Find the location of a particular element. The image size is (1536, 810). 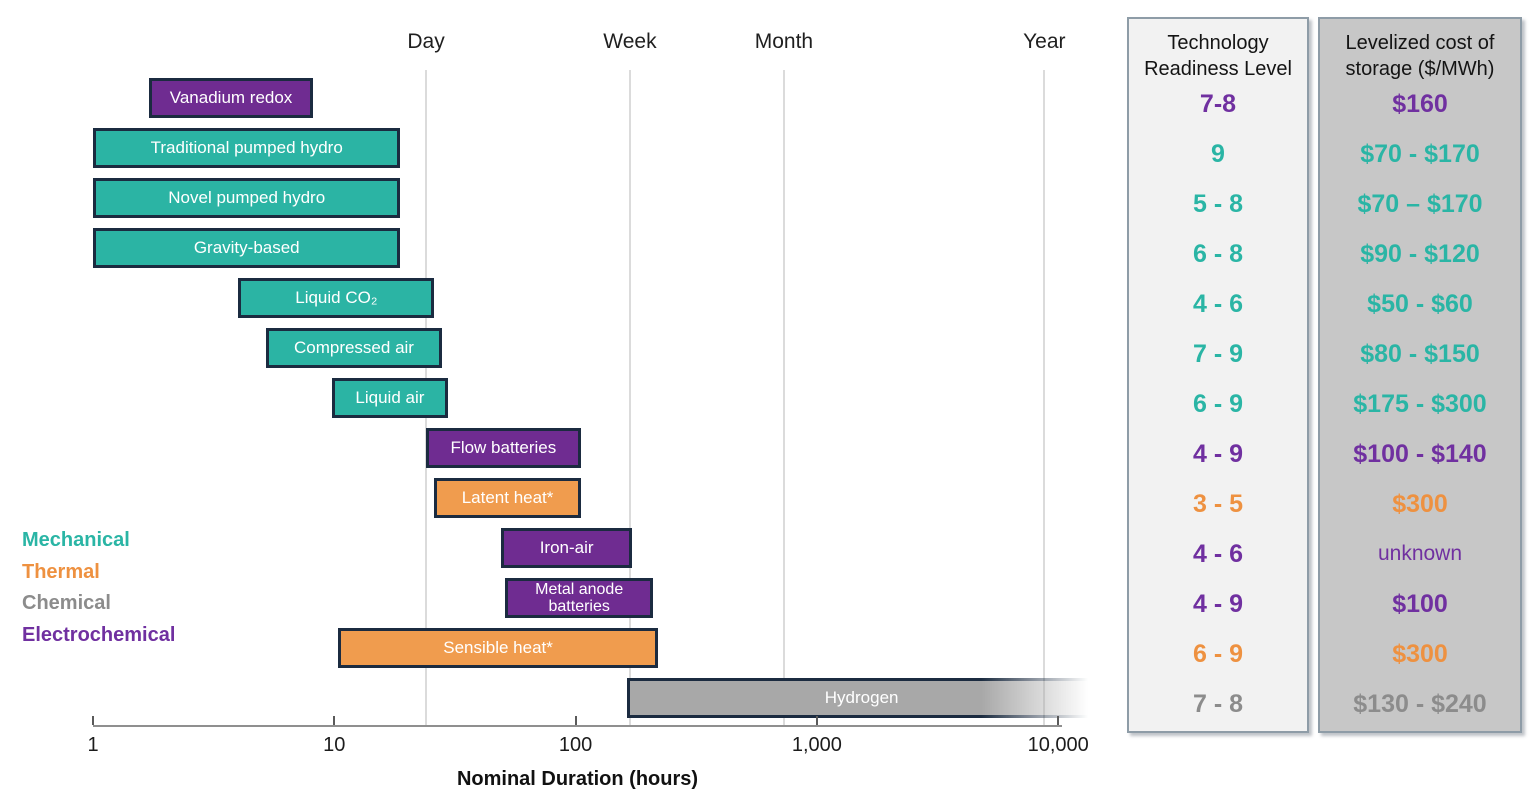

bar-iron-air: Iron-air is located at coordinates (566, 548).